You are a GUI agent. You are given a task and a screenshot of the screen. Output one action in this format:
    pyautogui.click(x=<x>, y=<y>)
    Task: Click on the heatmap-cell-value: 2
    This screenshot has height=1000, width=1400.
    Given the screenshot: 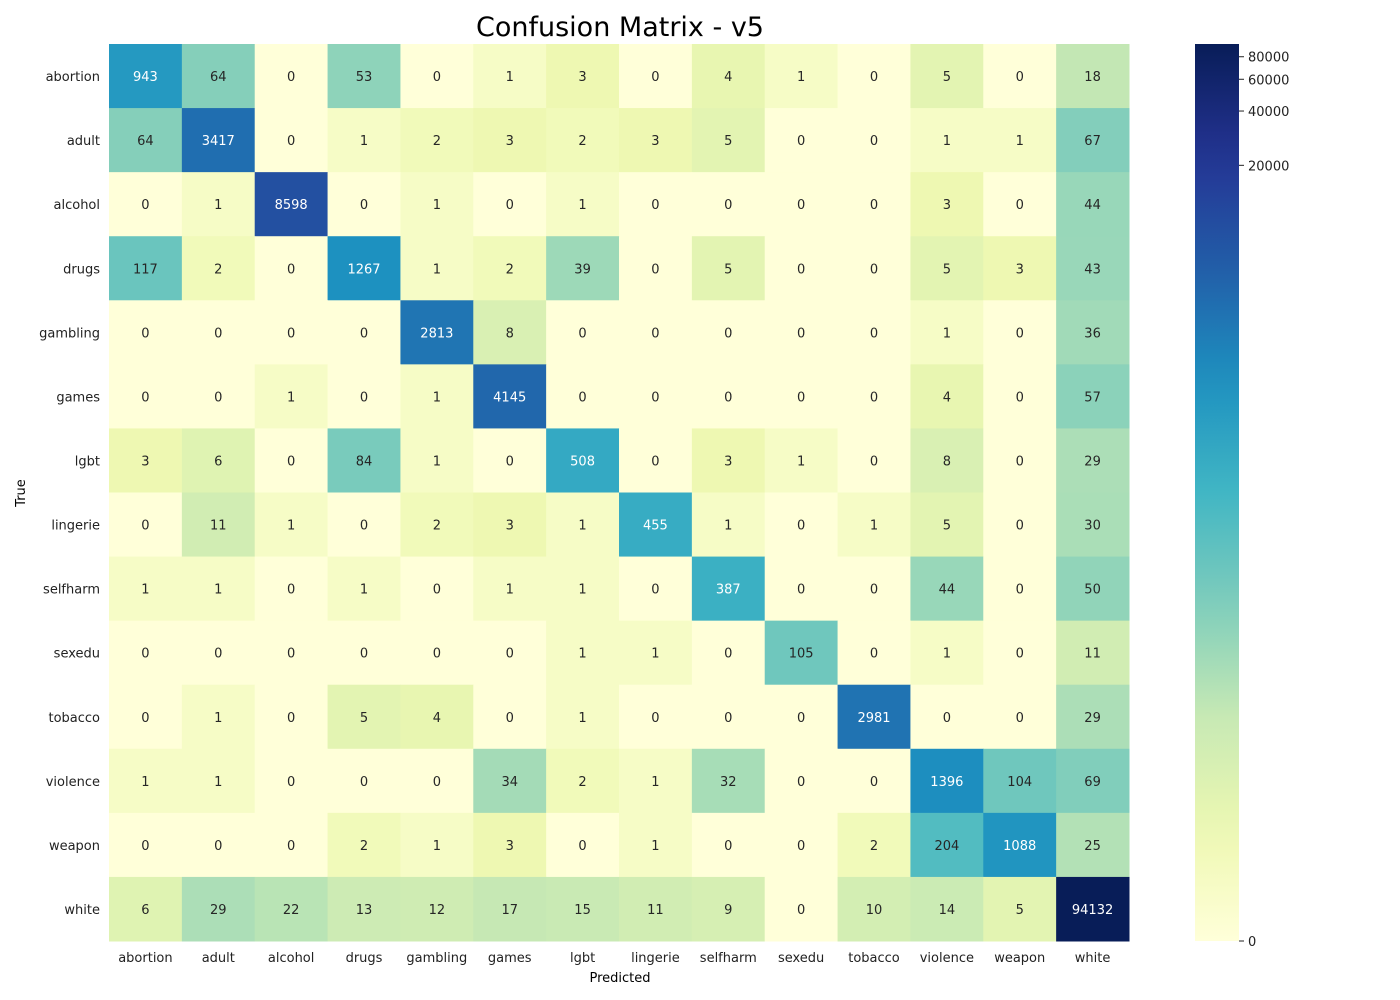 What is the action you would take?
    pyautogui.click(x=364, y=846)
    